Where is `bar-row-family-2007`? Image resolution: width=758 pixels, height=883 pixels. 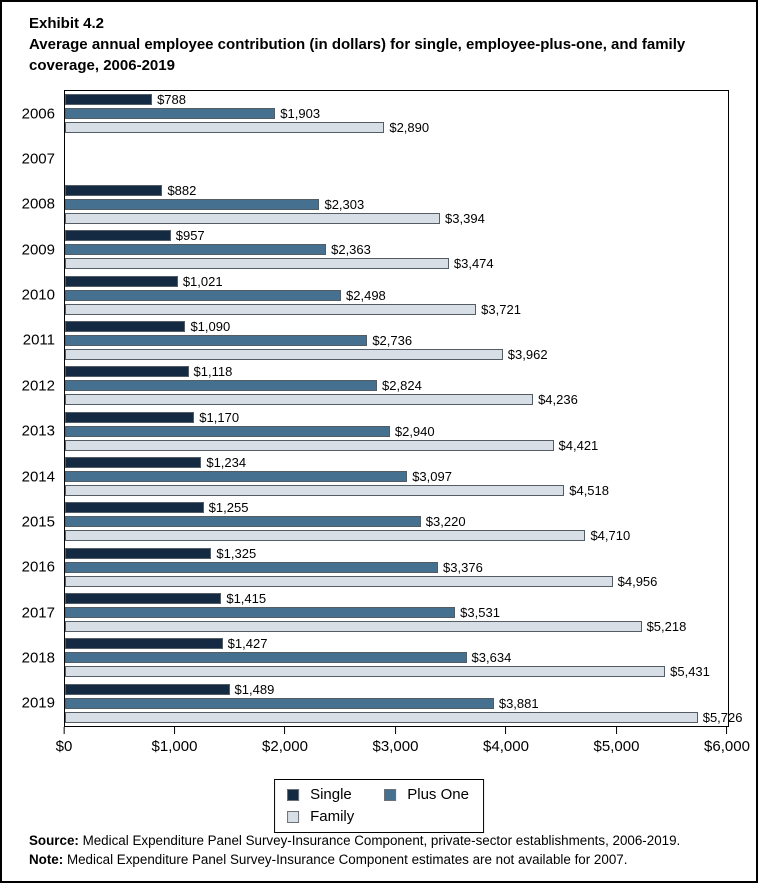 bar-row-family-2007 is located at coordinates (396, 173).